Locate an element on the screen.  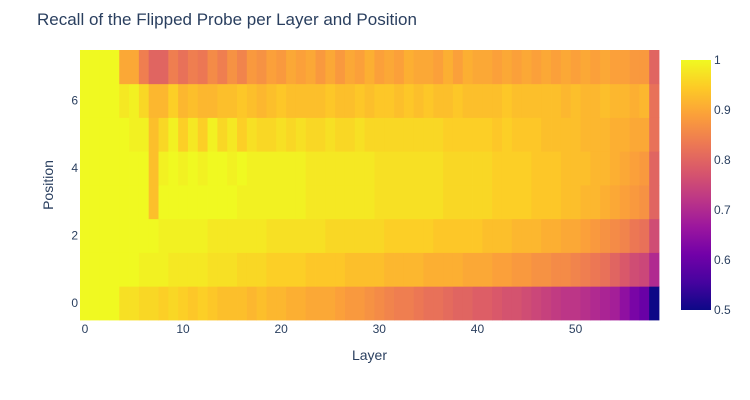
y-axis-ticks: 0 2 4 6 is located at coordinates (74, 202).